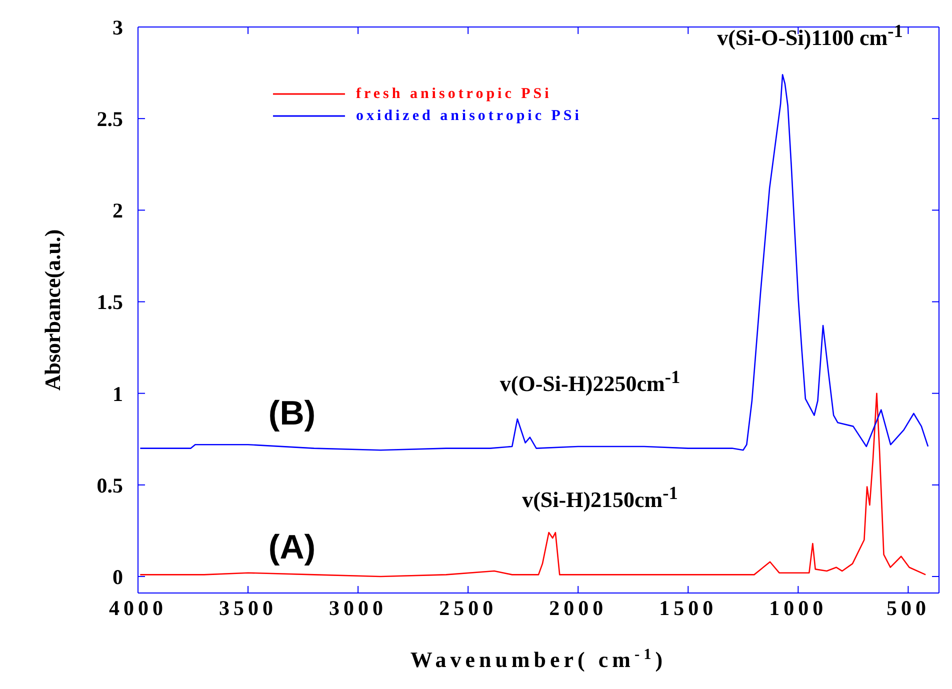  I want to click on annotation: (A), so click(292, 548).